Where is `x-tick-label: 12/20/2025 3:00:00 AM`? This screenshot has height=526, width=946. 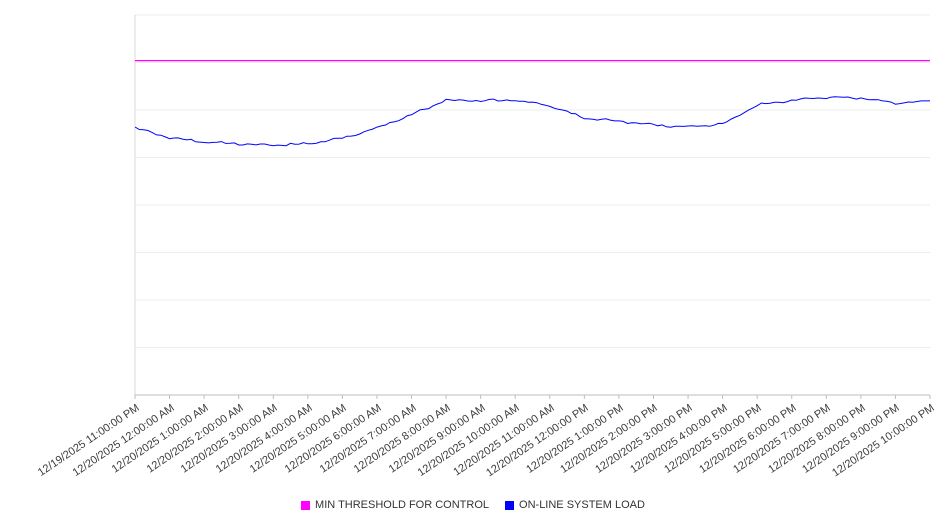
x-tick-label: 12/20/2025 3:00:00 AM is located at coordinates (229, 439).